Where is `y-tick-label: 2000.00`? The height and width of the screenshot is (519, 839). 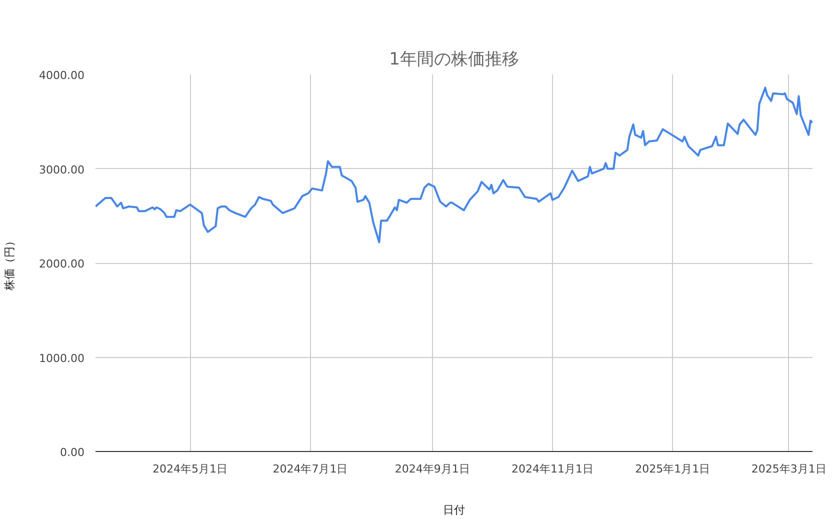 y-tick-label: 2000.00 is located at coordinates (62, 264).